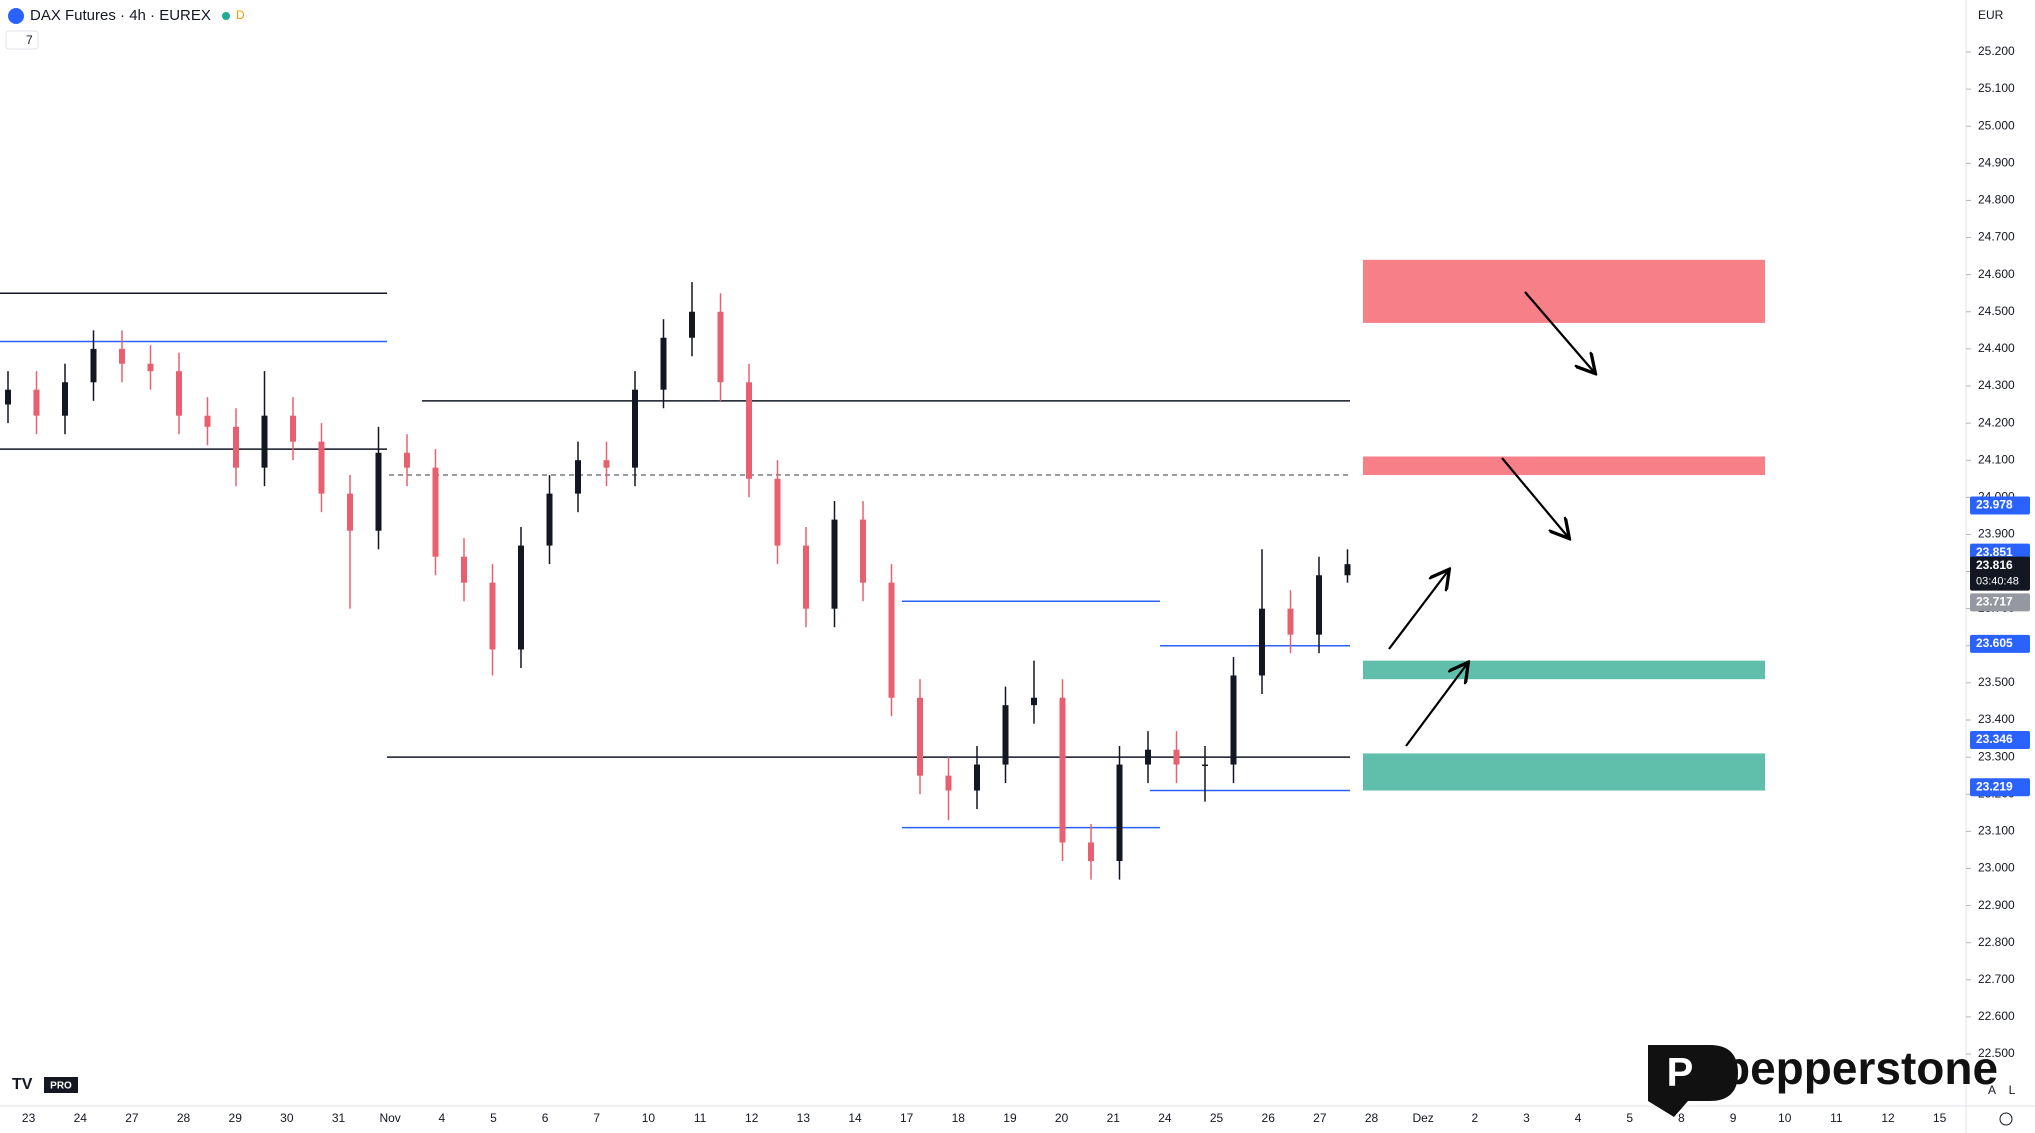 The height and width of the screenshot is (1133, 2035). Describe the element at coordinates (545, 1118) in the screenshot. I see `x-tick-label: 6` at that location.